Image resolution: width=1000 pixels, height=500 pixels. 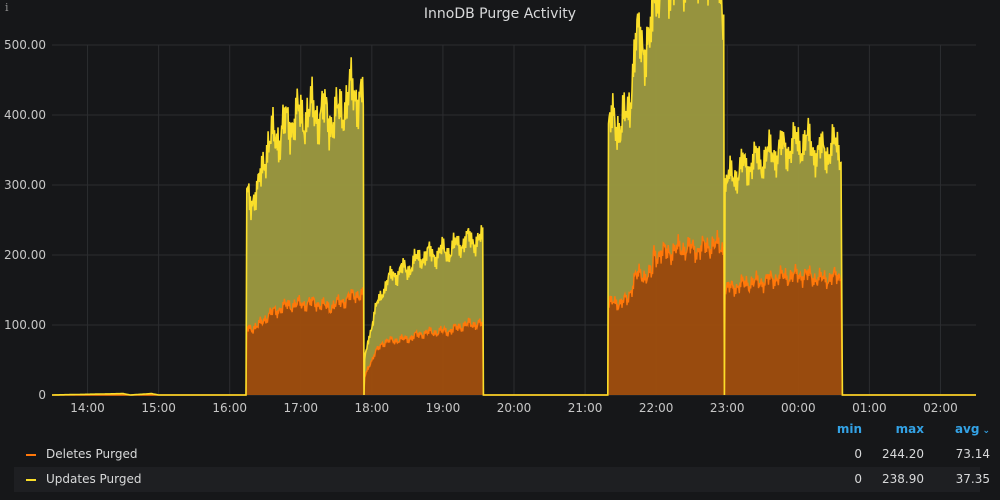 I want to click on x-tick-label: 17:00, so click(x=300, y=408).